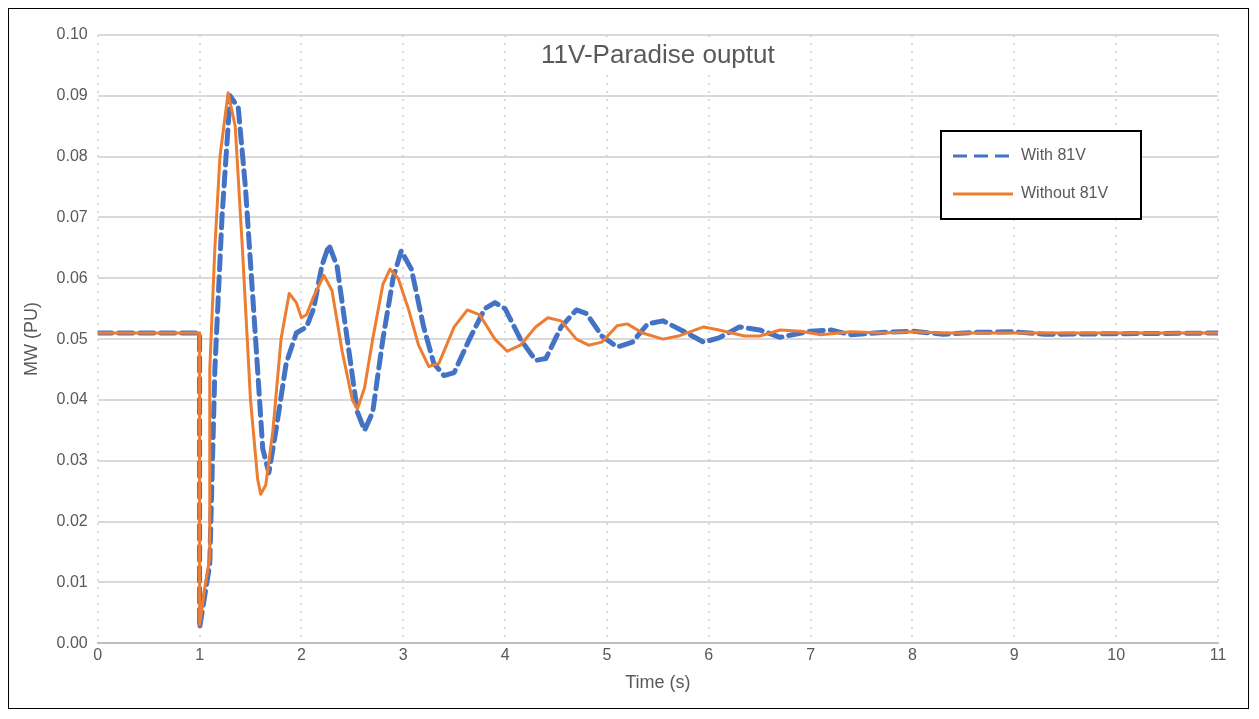 The width and height of the screenshot is (1259, 719). I want to click on y-tick-label: 0.10, so click(72, 34).